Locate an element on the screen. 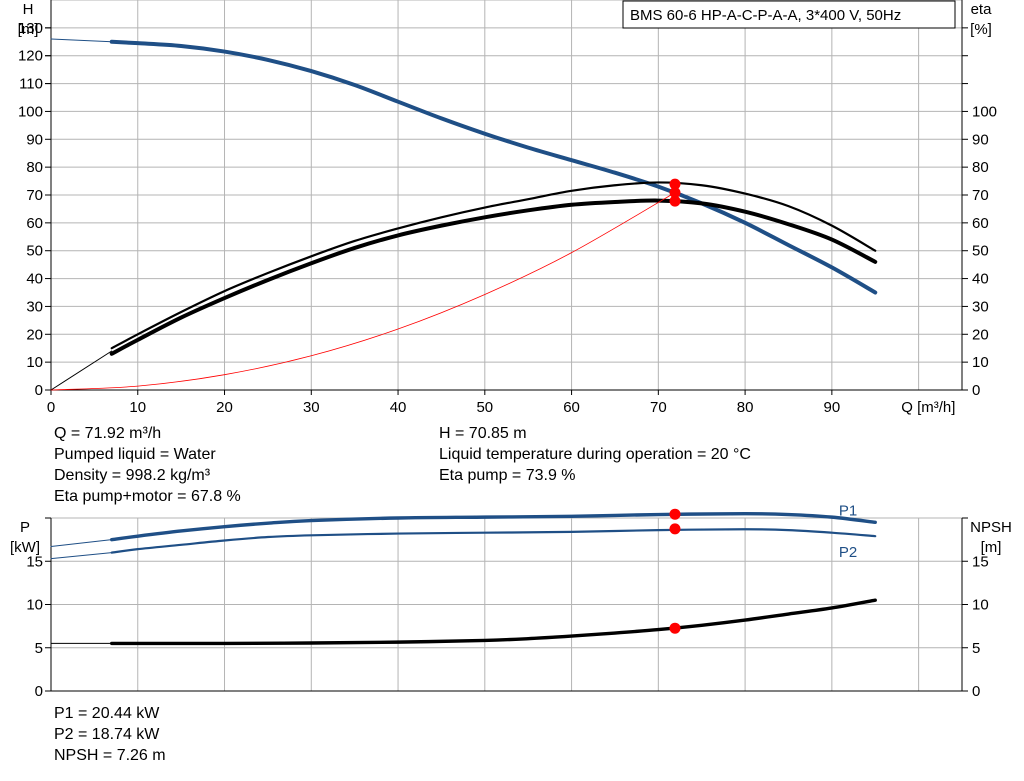 Image resolution: width=1024 pixels, height=781 pixels. tick-label-right: 40 is located at coordinates (980, 279).